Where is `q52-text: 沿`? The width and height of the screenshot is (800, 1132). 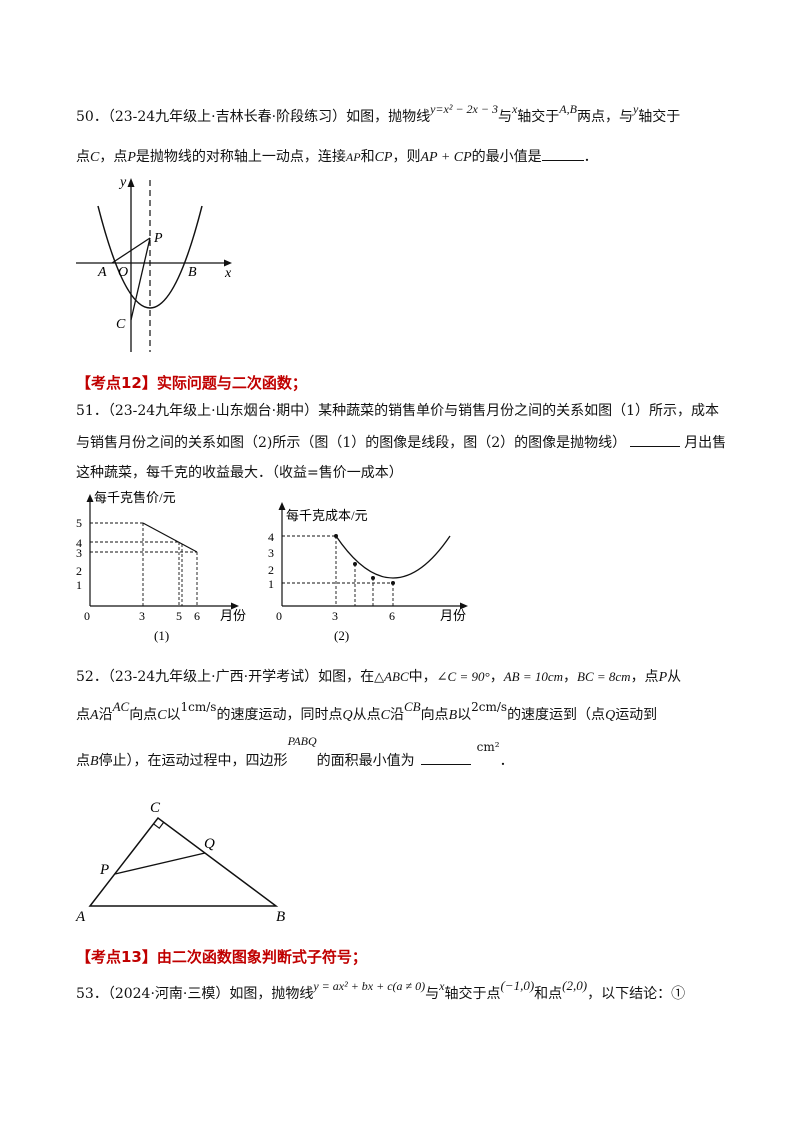 q52-text: 沿 is located at coordinates (105, 715).